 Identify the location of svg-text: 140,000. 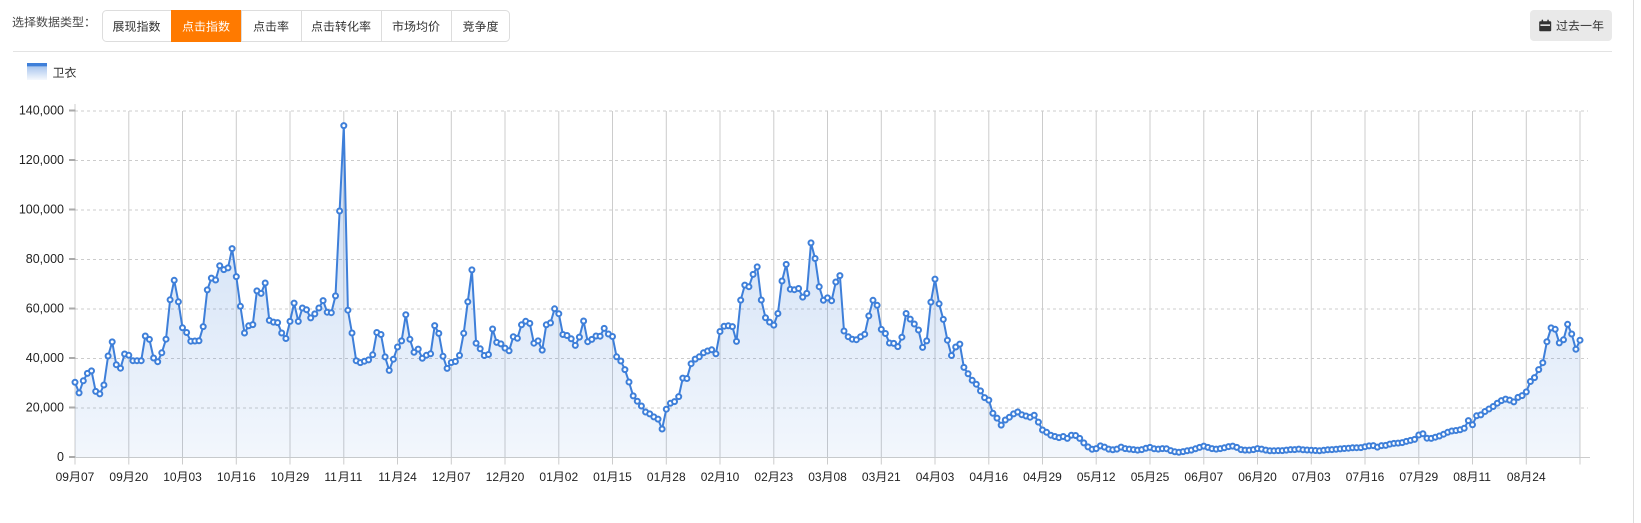
(41, 111).